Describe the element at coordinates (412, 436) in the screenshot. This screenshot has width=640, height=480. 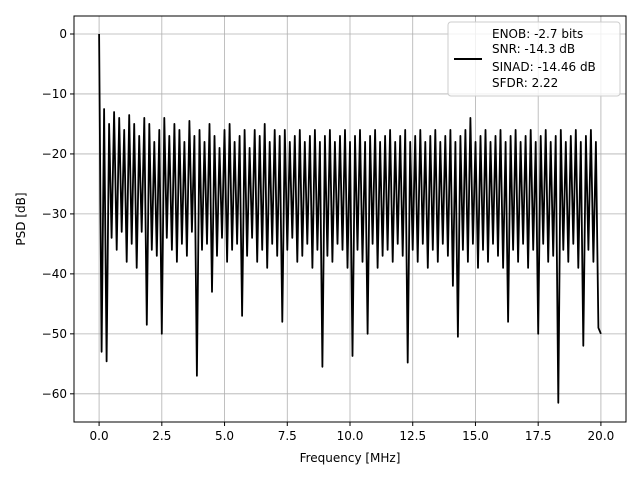
I see `x-tick-label: 12.5` at that location.